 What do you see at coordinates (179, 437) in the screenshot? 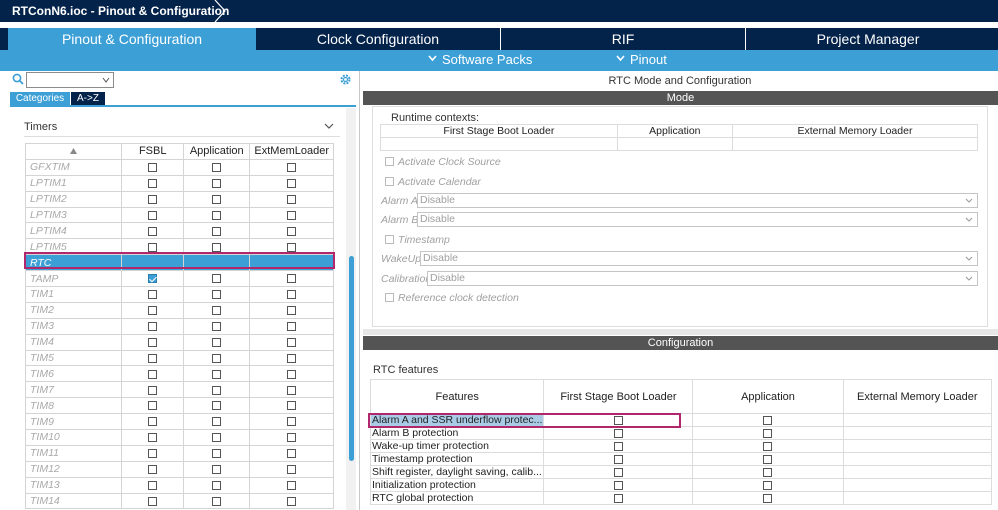
I see `table-row: TIM10` at bounding box center [179, 437].